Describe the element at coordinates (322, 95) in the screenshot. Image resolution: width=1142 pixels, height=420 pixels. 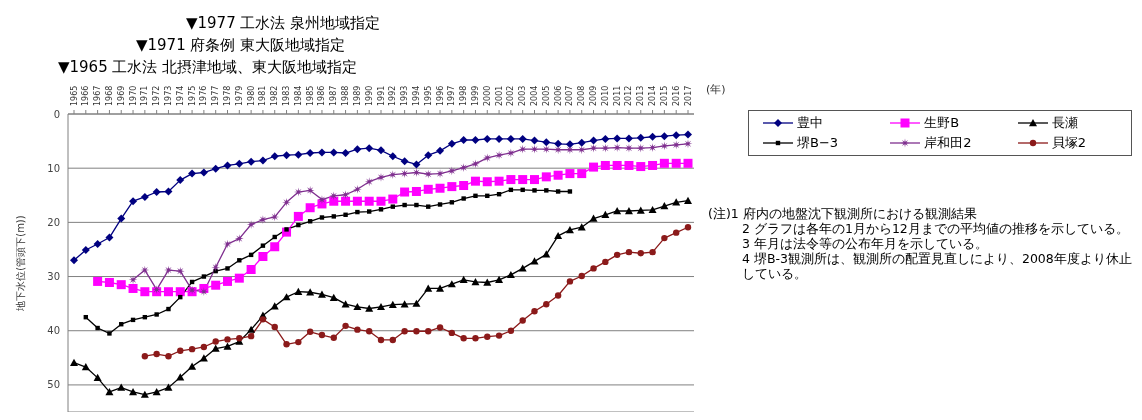
I see `x-tick-label: 1986` at that location.